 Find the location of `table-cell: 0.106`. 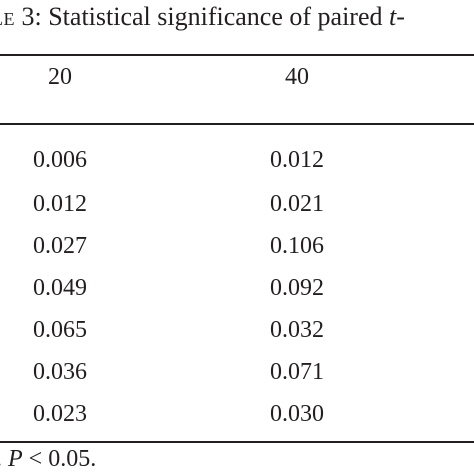

table-cell: 0.106 is located at coordinates (297, 246).